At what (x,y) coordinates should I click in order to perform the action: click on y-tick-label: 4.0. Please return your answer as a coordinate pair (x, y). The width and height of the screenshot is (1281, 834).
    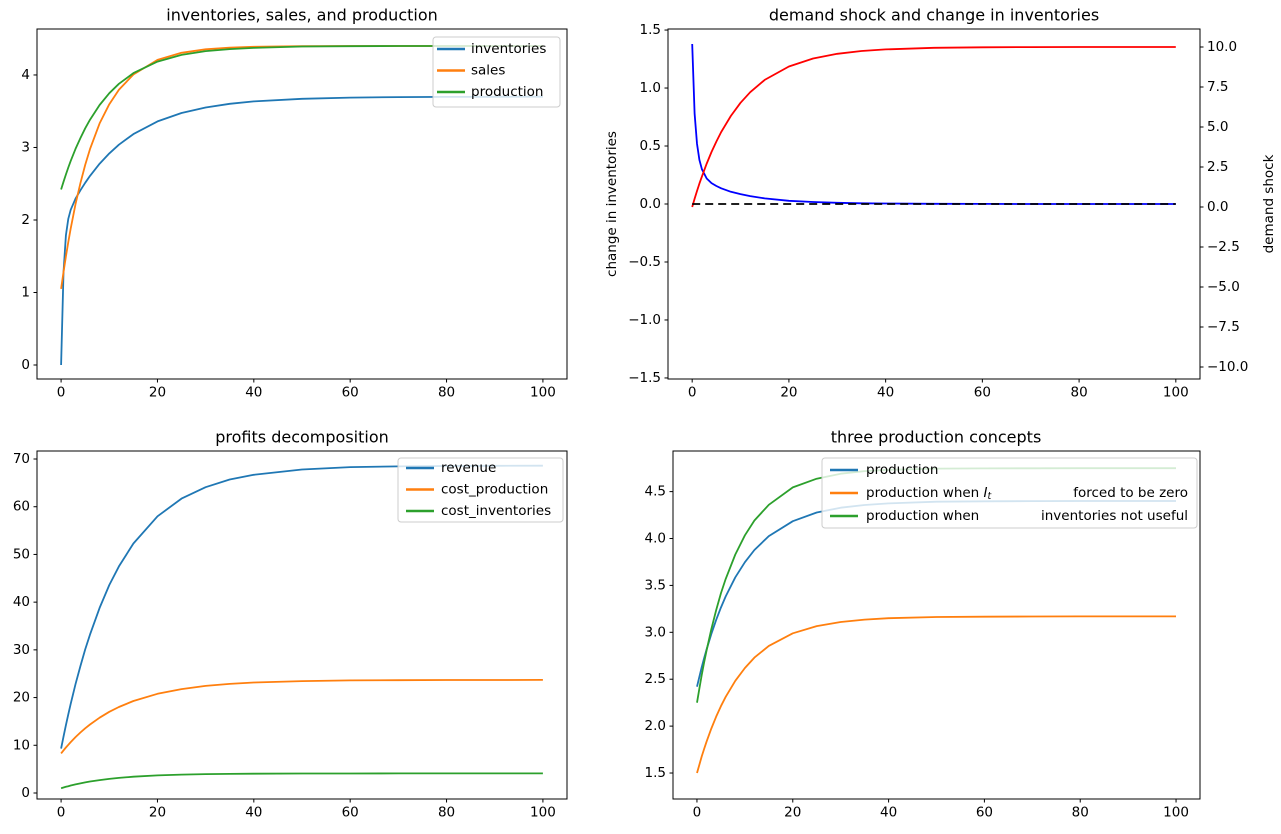
    Looking at the image, I should click on (655, 539).